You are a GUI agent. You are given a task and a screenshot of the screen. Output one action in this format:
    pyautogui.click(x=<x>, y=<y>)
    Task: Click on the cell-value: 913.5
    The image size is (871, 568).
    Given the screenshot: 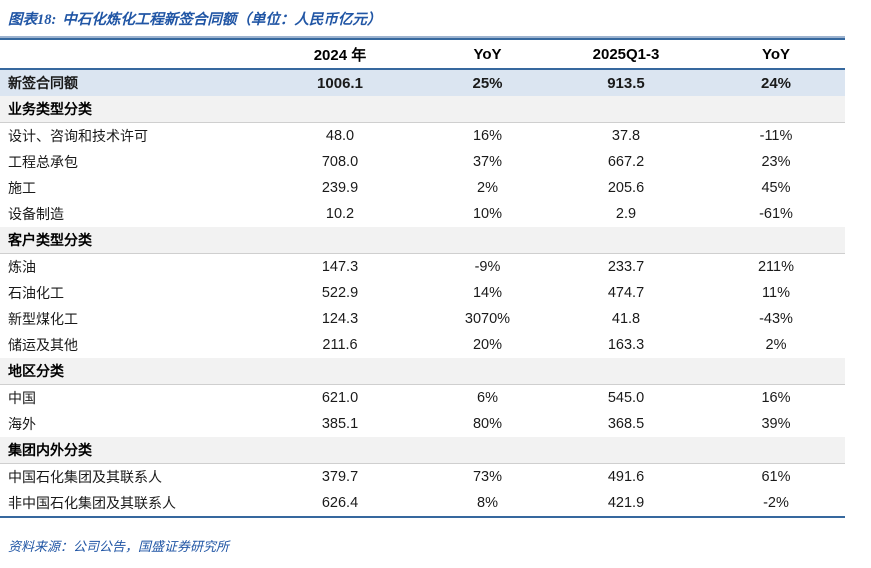 What is the action you would take?
    pyautogui.click(x=626, y=82)
    